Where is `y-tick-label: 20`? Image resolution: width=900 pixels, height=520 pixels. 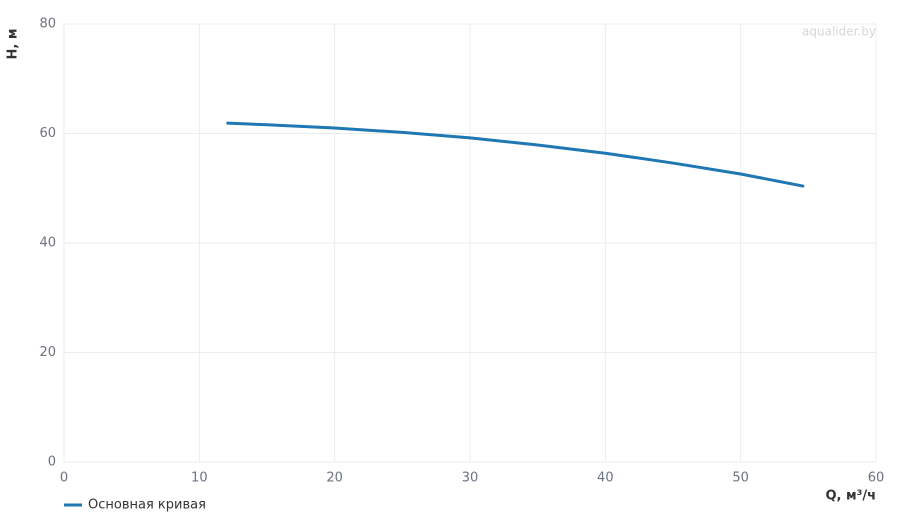
y-tick-label: 20 is located at coordinates (47, 352).